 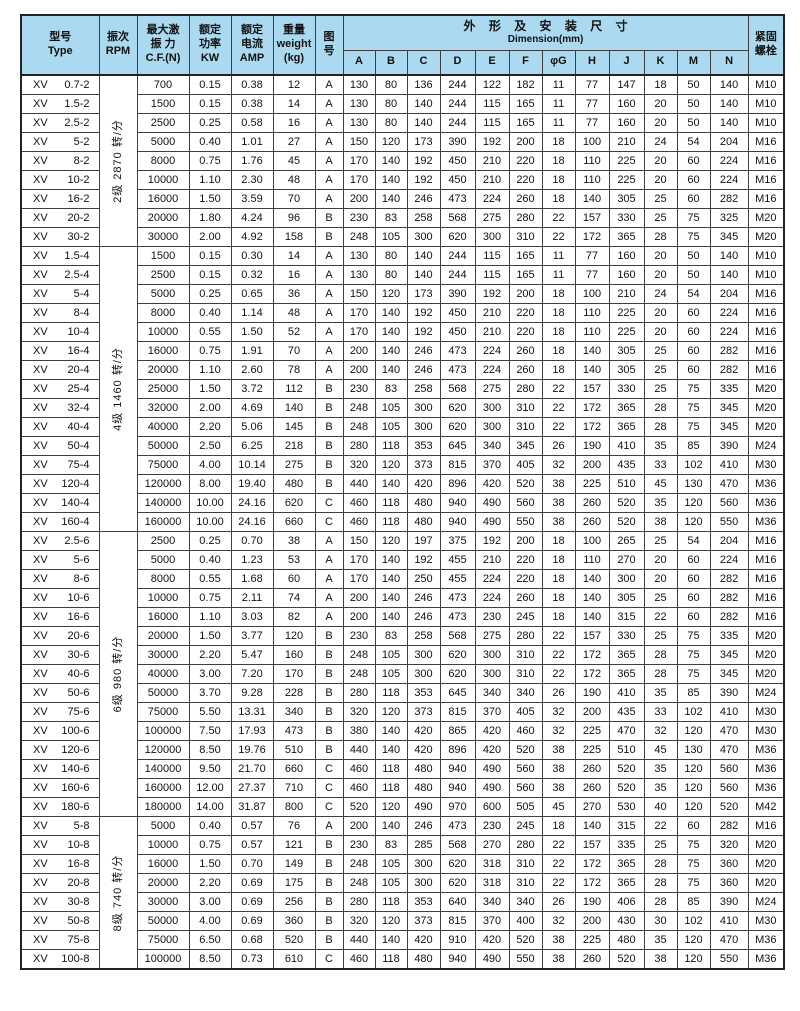 I want to click on cell-dim-b: 140, so click(x=391, y=617).